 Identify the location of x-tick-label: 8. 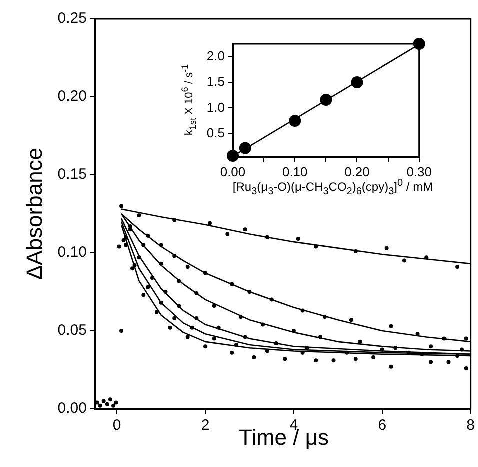
(470, 425).